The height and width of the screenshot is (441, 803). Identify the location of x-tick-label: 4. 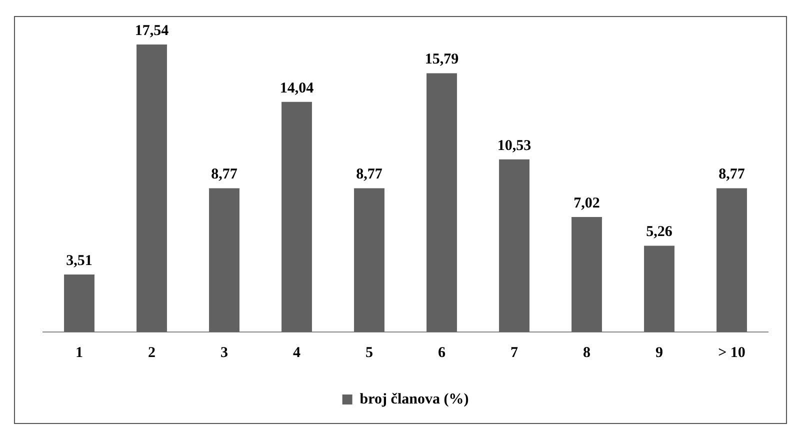
(297, 352).